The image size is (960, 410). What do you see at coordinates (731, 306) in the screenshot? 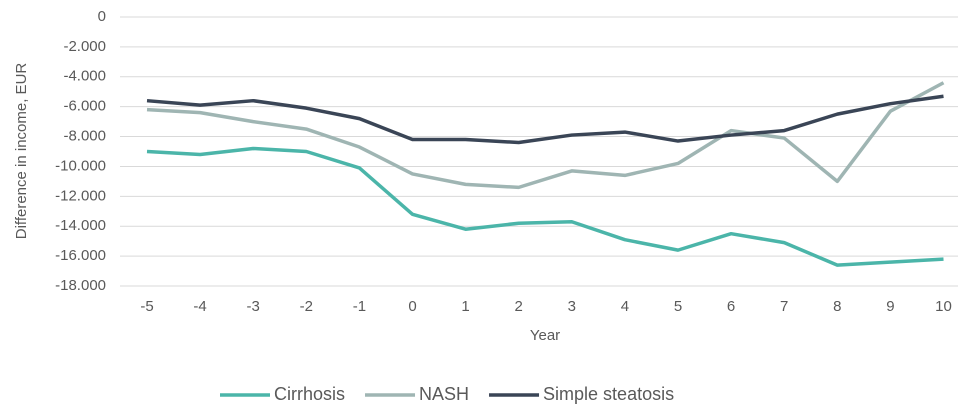
I see `x-tick-label: 6` at bounding box center [731, 306].